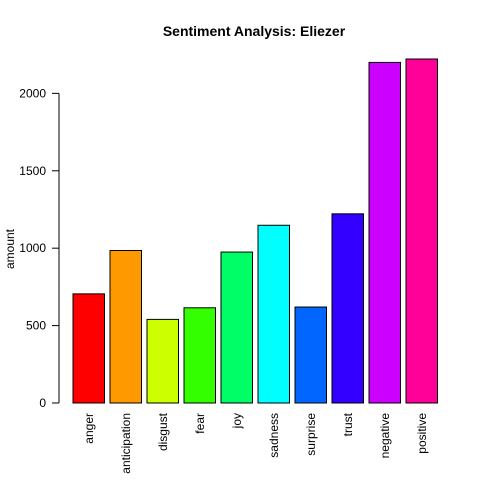 The height and width of the screenshot is (480, 480). I want to click on bar-positive, so click(421, 231).